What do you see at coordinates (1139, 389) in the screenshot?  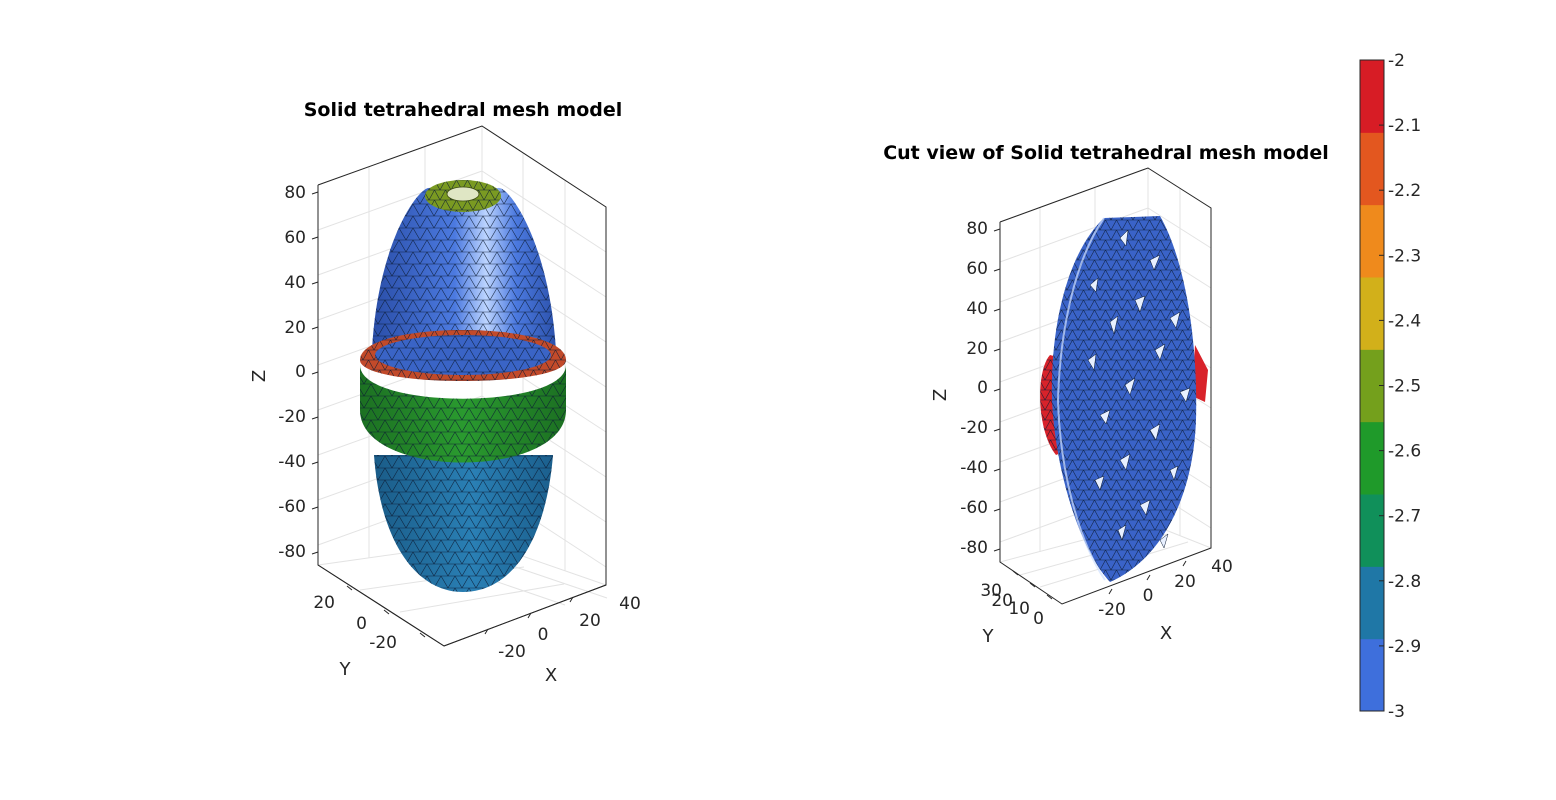 I see `right-cut-facets` at bounding box center [1139, 389].